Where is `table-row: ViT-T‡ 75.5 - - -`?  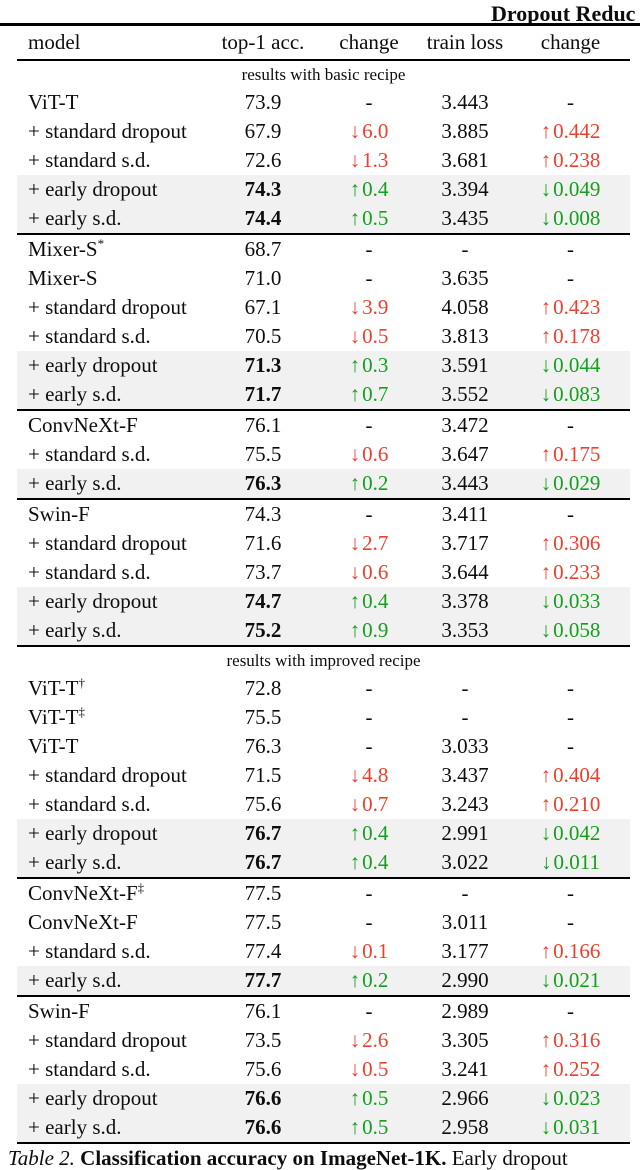
table-row: ViT-T‡ 75.5 - - - is located at coordinates (323, 717).